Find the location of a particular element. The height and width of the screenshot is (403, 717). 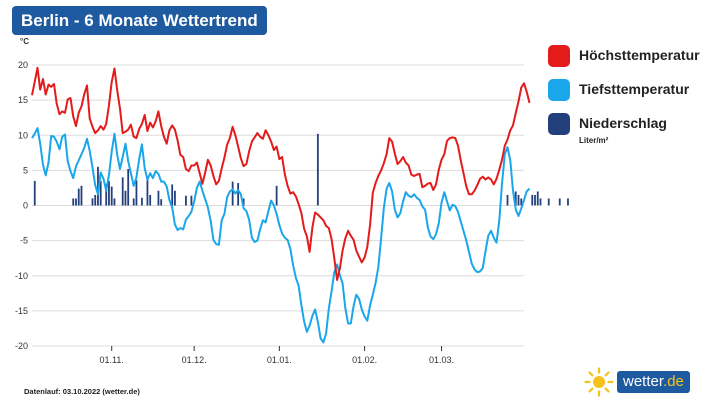

logo-suffix: .de is located at coordinates (673, 381).